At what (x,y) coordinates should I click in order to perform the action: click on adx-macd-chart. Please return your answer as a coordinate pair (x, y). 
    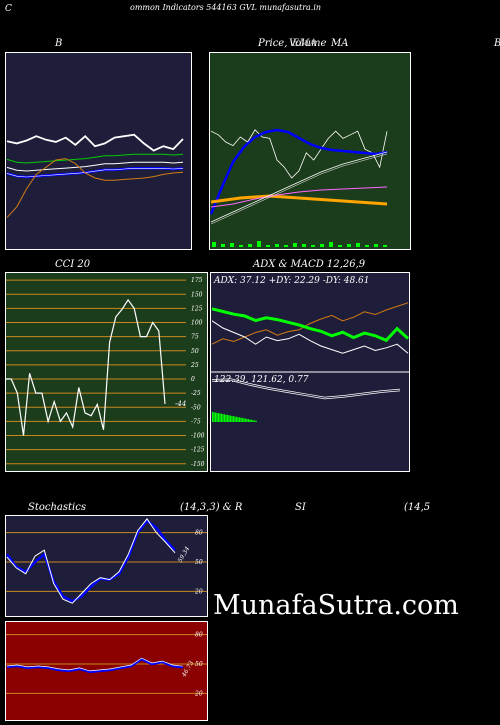
    Looking at the image, I should click on (310, 372).